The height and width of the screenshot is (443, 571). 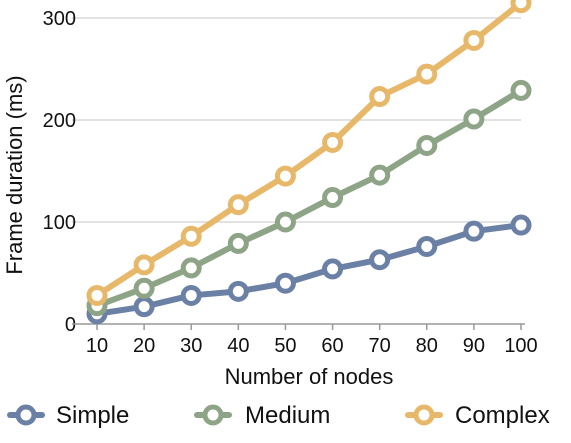 What do you see at coordinates (144, 346) in the screenshot?
I see `x-tick-label: 20` at bounding box center [144, 346].